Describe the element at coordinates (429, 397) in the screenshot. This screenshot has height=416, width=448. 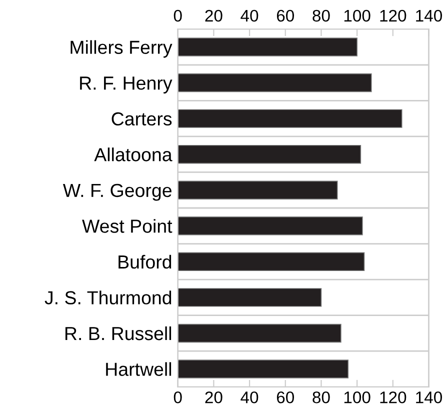
I see `x-tick-label: 140` at that location.